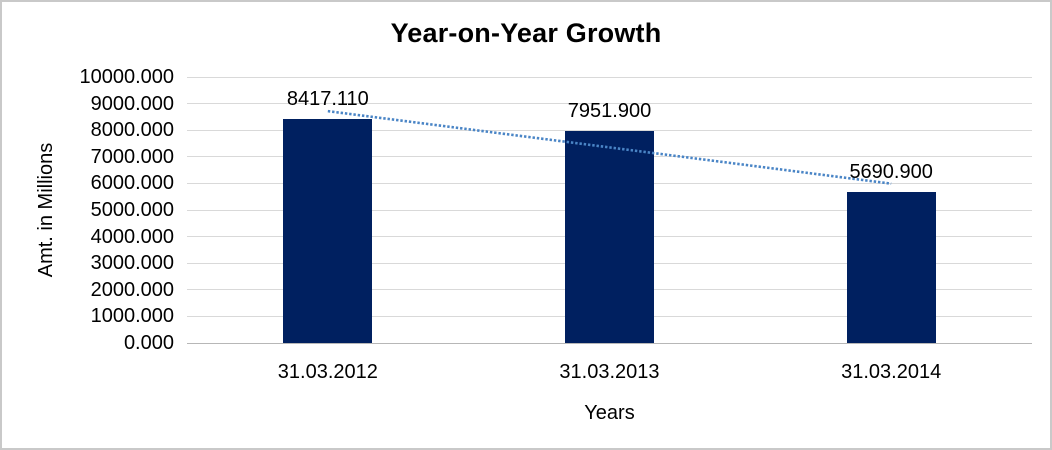 This screenshot has height=450, width=1052. Describe the element at coordinates (891, 372) in the screenshot. I see `x-category-label: 31.03.2014` at that location.